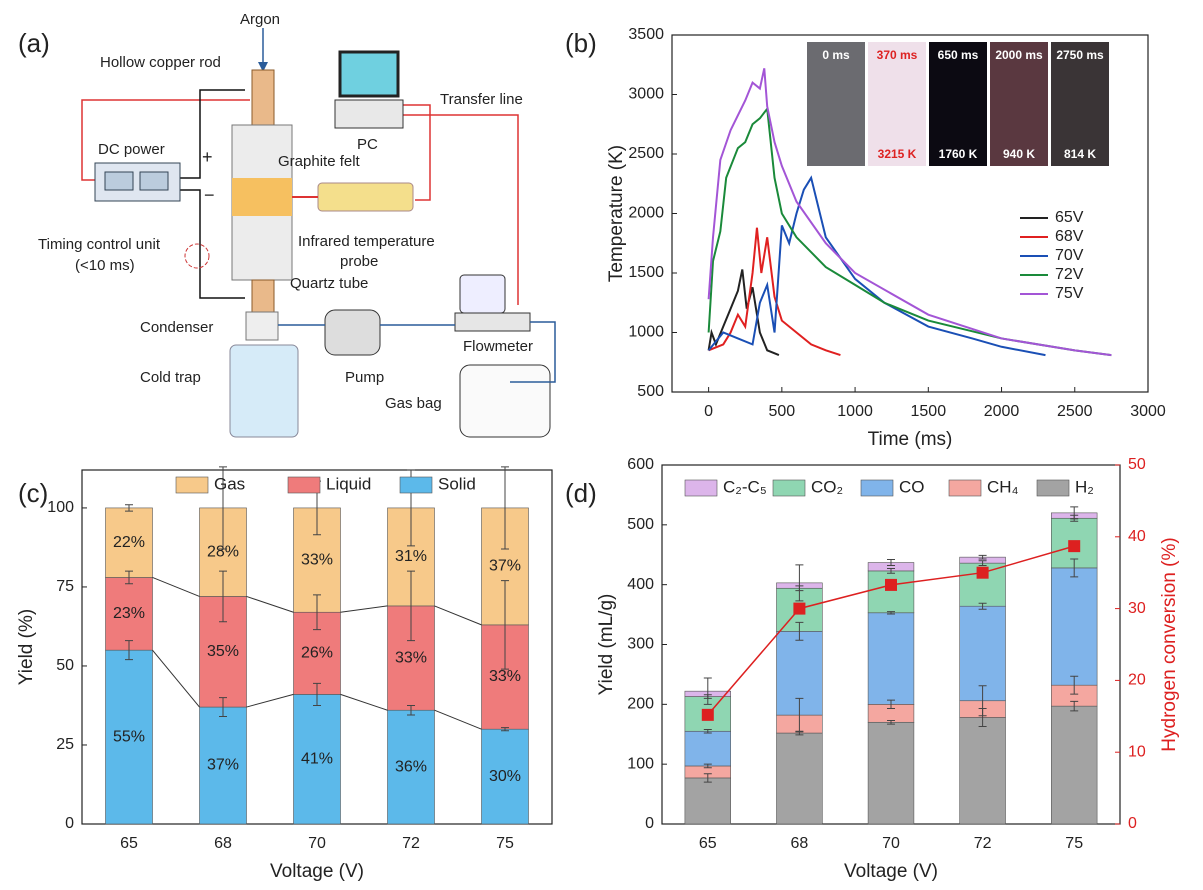 This screenshot has height=890, width=1203. I want to click on x-tick-label: 1500, so click(929, 411).